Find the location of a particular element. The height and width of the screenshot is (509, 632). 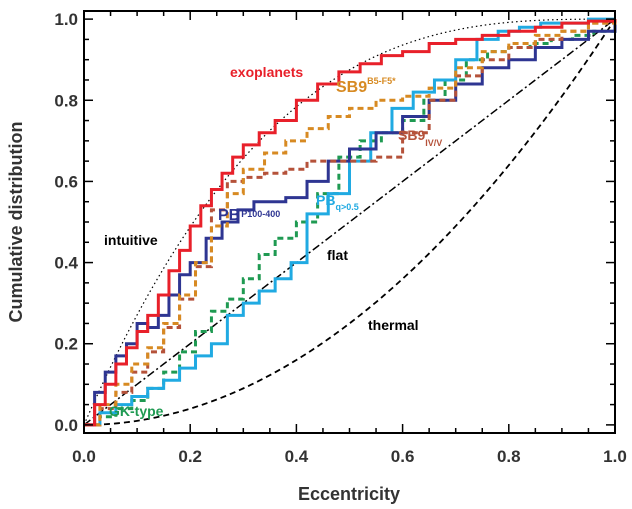

label-thermal: thermal is located at coordinates (393, 325).